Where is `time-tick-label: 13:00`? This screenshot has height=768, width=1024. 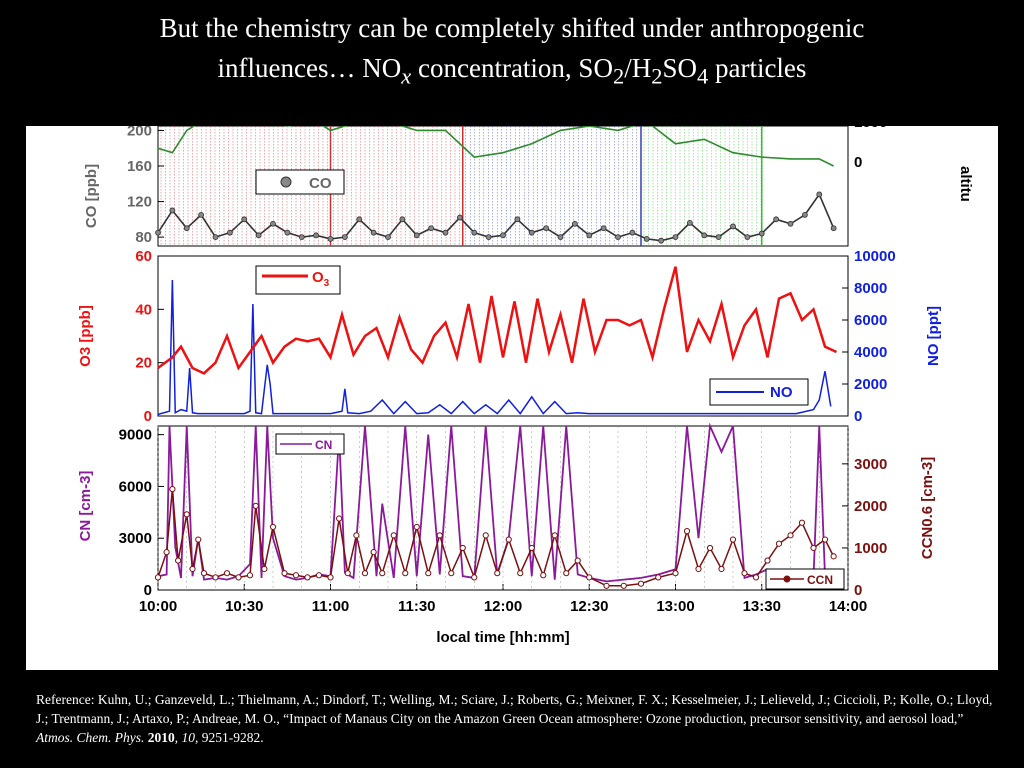 time-tick-label: 13:00 is located at coordinates (675, 606).